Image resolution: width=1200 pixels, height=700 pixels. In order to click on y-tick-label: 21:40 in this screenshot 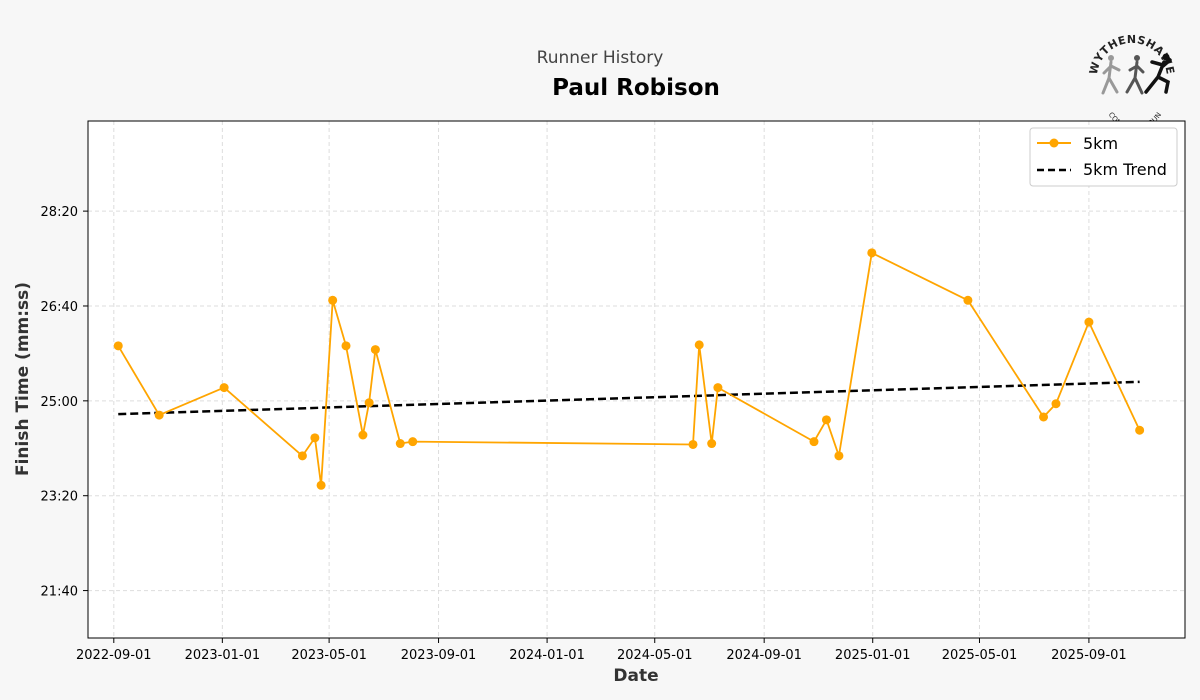, I will do `click(59, 592)`.